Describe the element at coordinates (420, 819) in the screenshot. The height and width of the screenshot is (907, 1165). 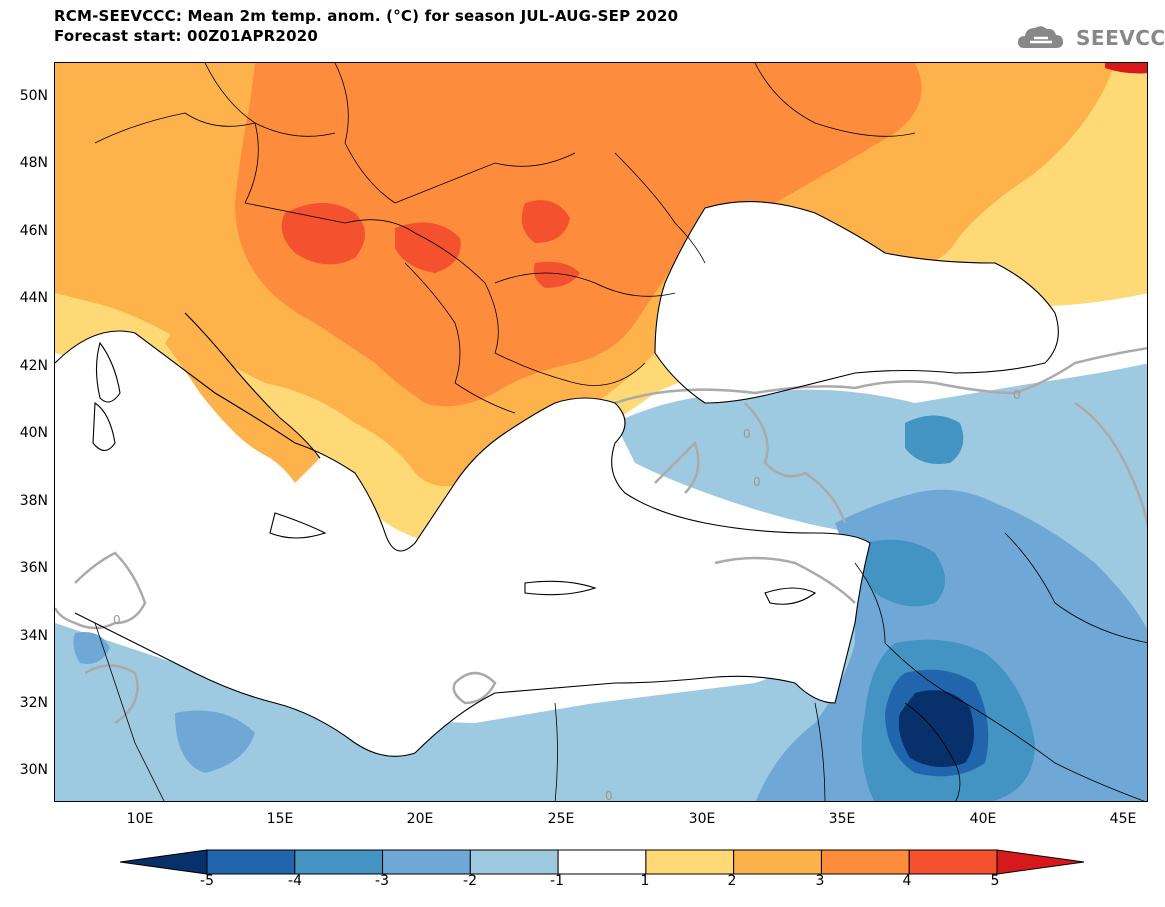
I see `lon-tick: 20E` at that location.